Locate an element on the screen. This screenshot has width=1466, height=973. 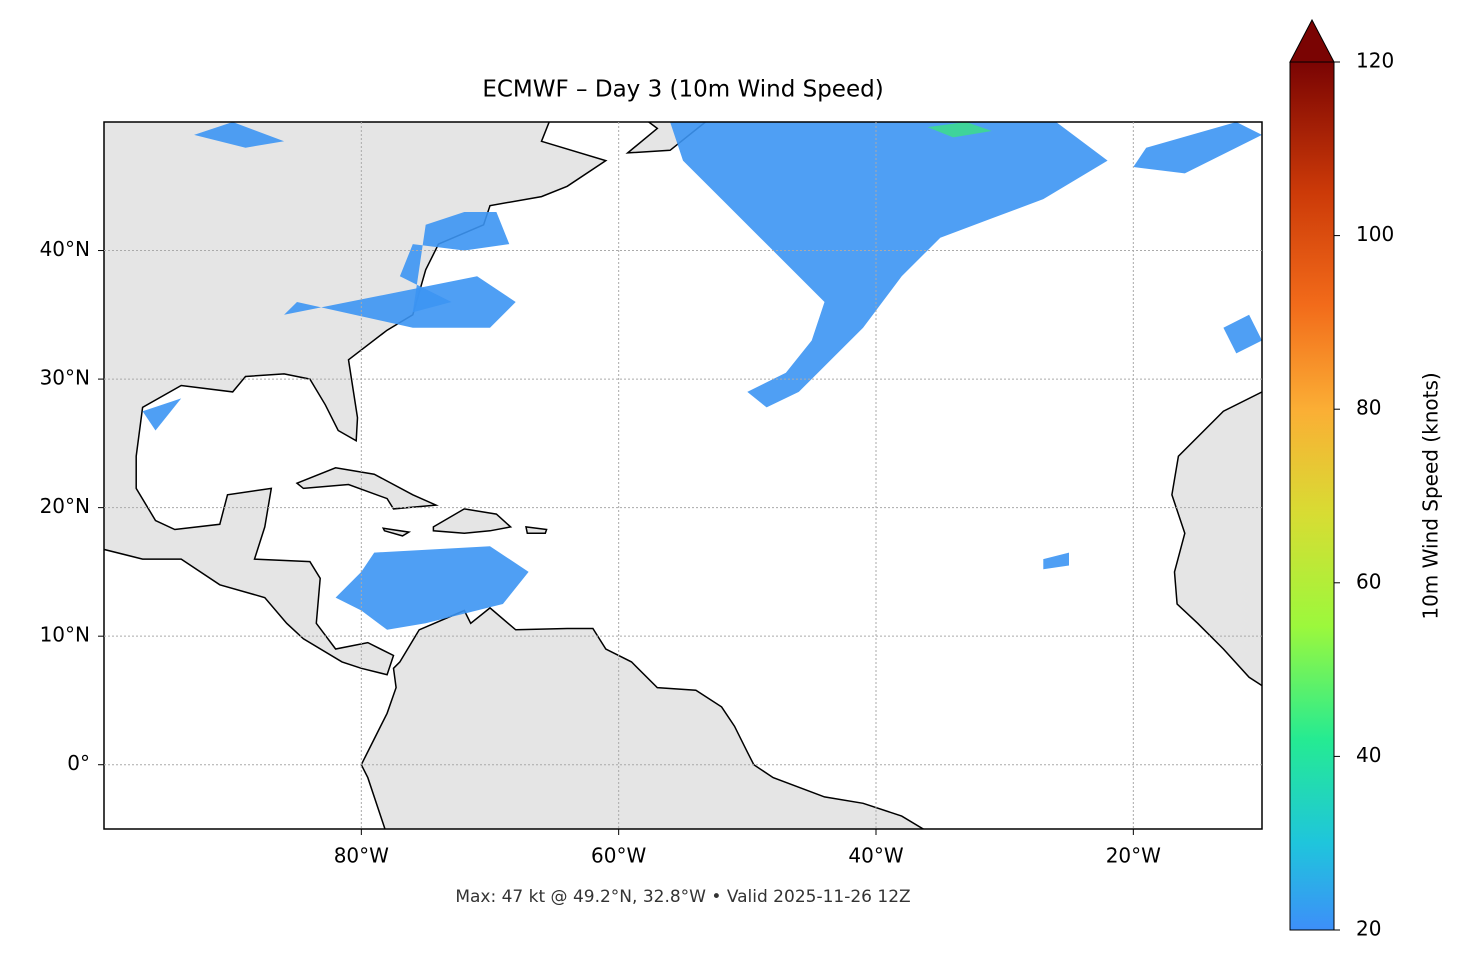
y-tick-label: 10°N is located at coordinates (65, 635).